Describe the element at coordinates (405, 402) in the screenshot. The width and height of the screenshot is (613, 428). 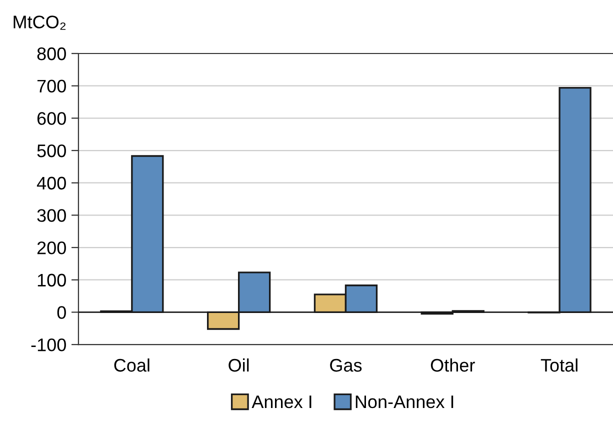
I see `legend-label: Non-Annex I` at that location.